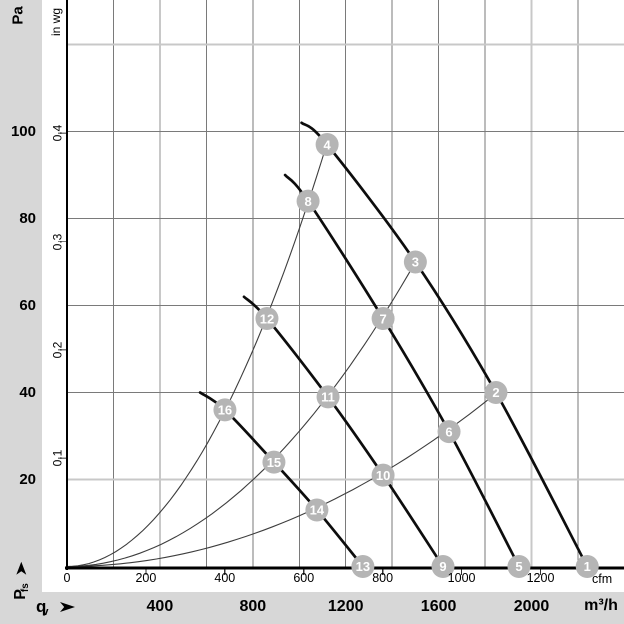 This screenshot has height=624, width=624. Describe the element at coordinates (602, 579) in the screenshot. I see `cfm-unit-label: cfm` at that location.